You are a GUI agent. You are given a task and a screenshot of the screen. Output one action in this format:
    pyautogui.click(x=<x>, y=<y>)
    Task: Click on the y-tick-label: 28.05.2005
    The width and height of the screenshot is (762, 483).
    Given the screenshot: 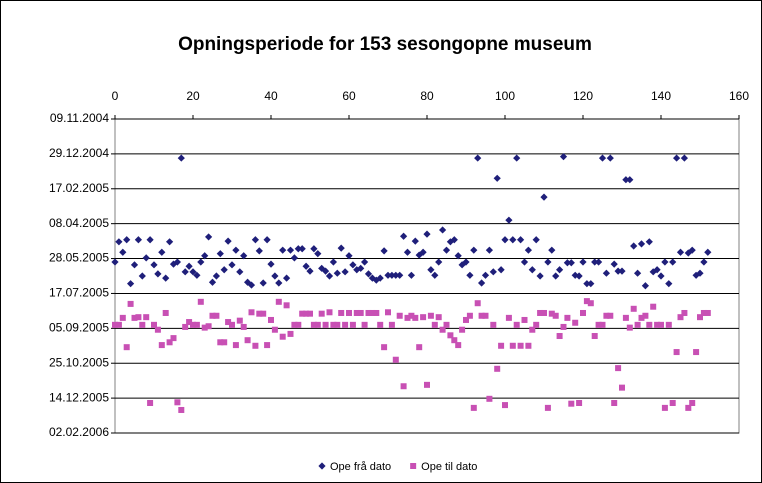 What is the action you would take?
    pyautogui.click(x=79, y=258)
    